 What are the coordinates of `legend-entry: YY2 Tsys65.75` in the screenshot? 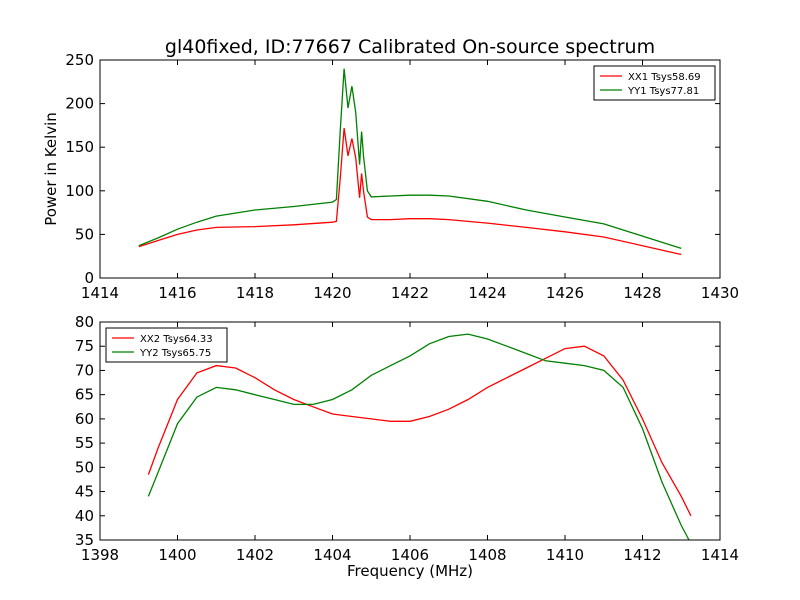 It's located at (175, 353).